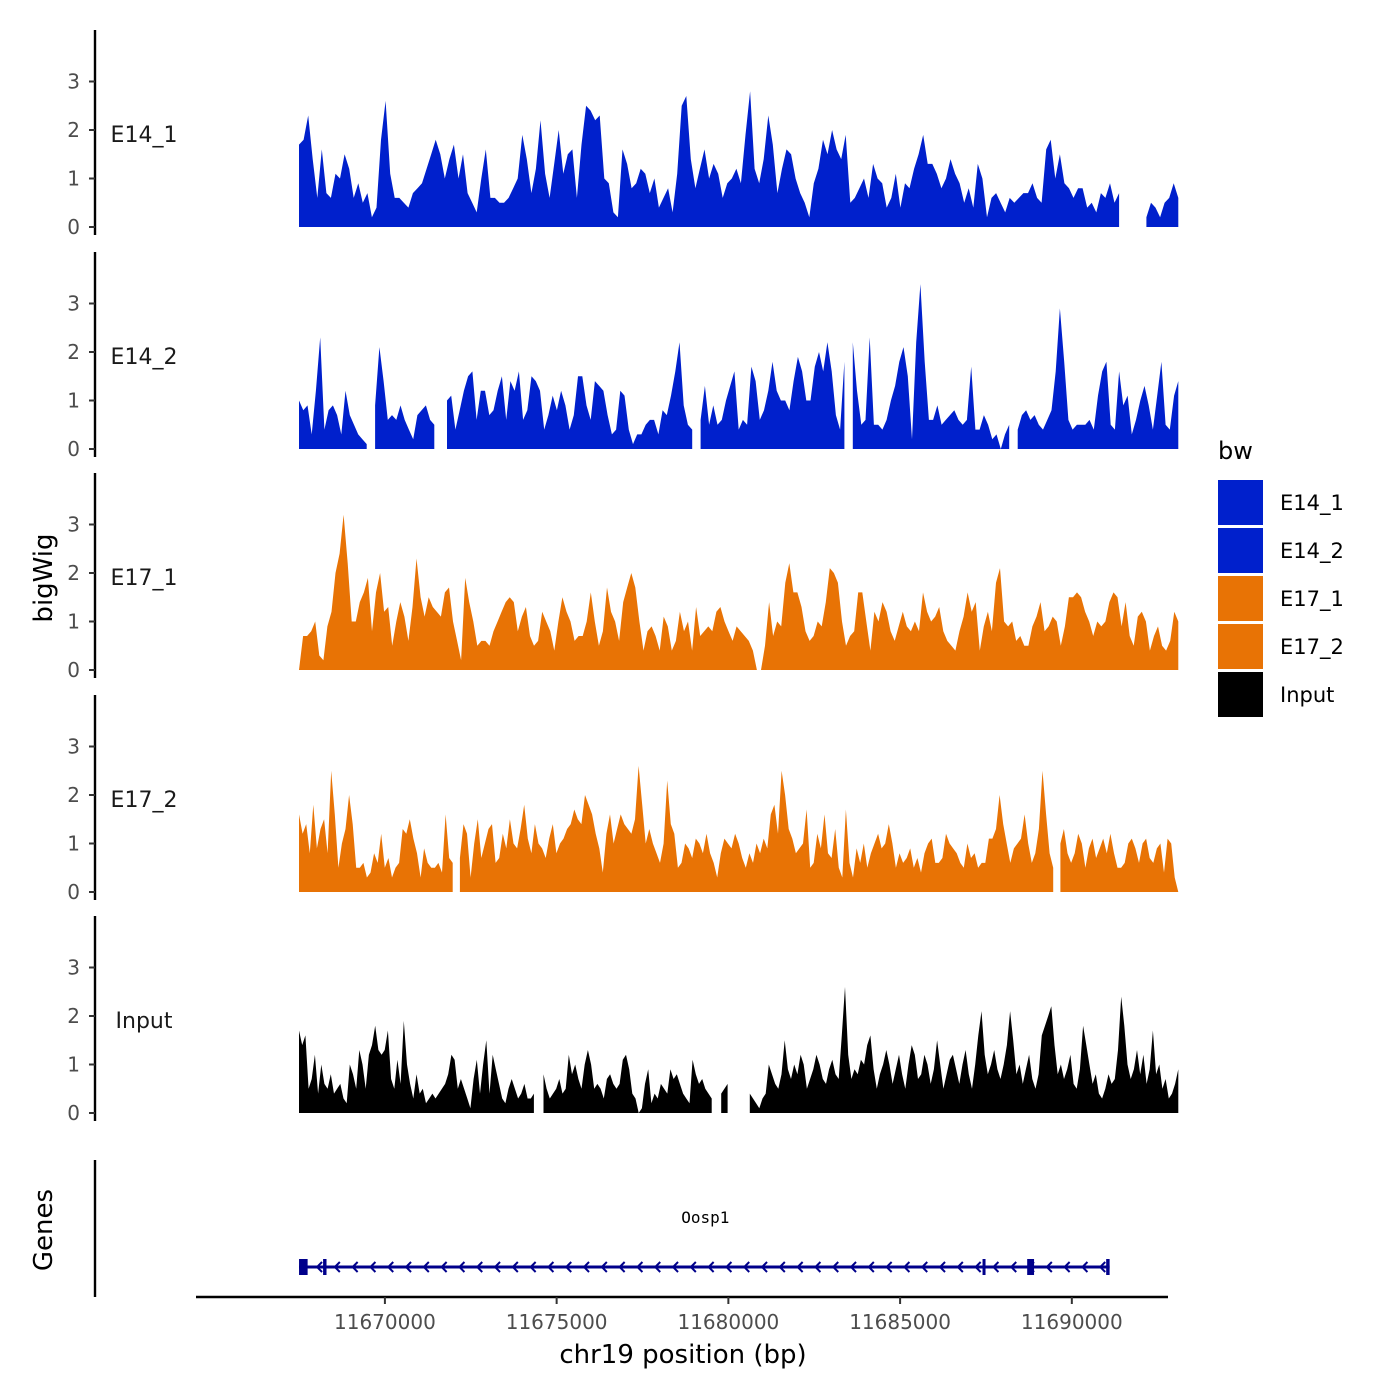 Image resolution: width=1400 pixels, height=1400 pixels. Describe the element at coordinates (1312, 551) in the screenshot. I see `legend-label: E14_2` at that location.